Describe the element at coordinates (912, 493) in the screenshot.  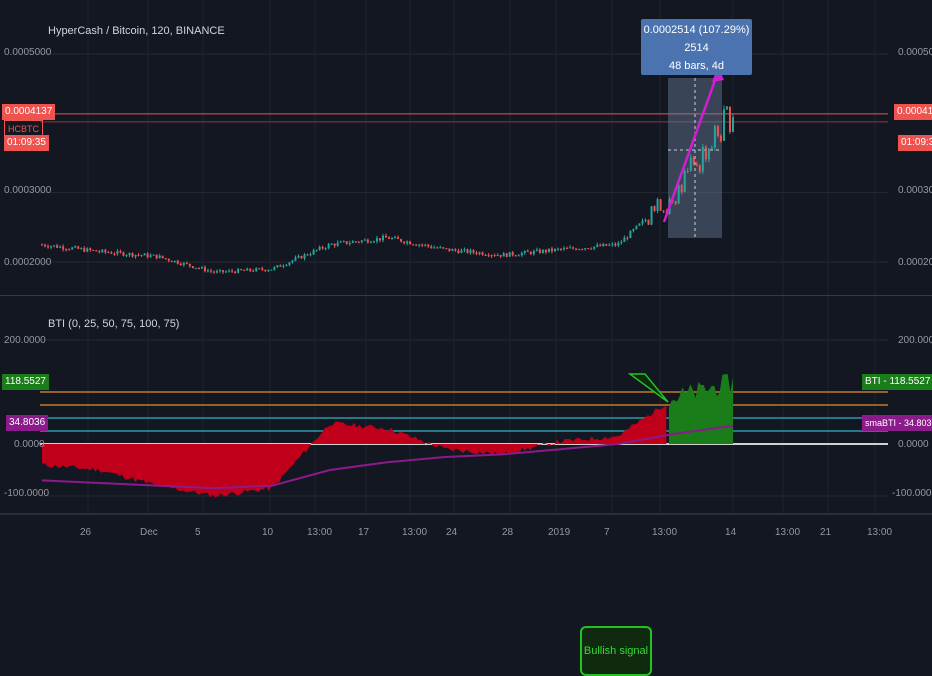
I see `bti-tick-right: -100.0000` at that location.